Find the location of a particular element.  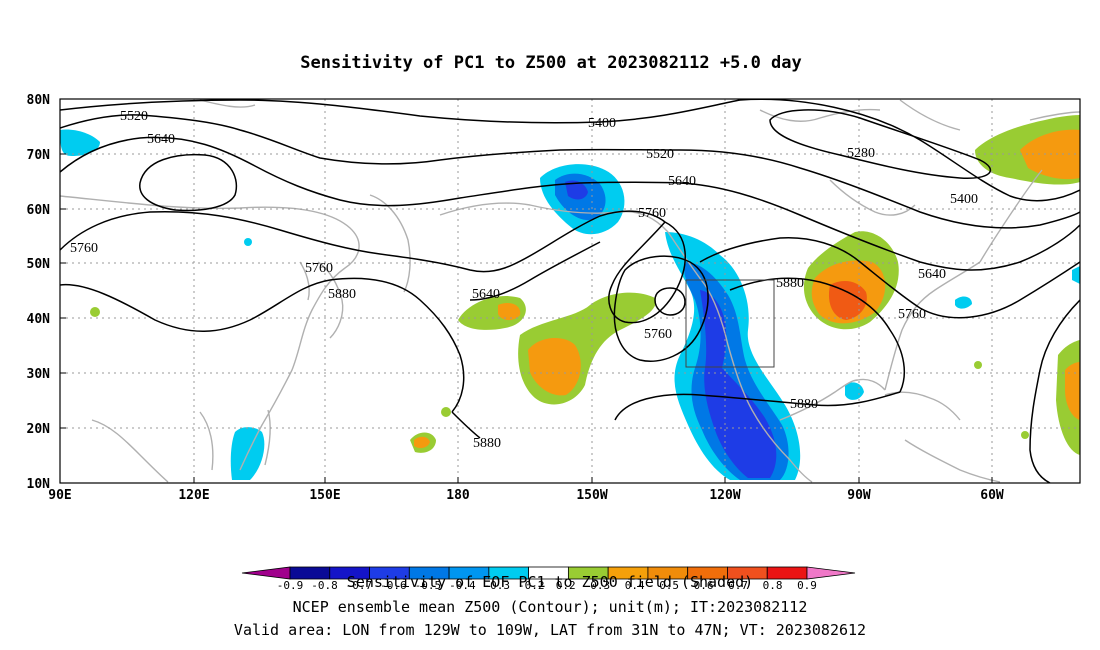

latitude-labels: 80N 70N 60N 50N 40N 30N 20N 10N is located at coordinates (39, 292).